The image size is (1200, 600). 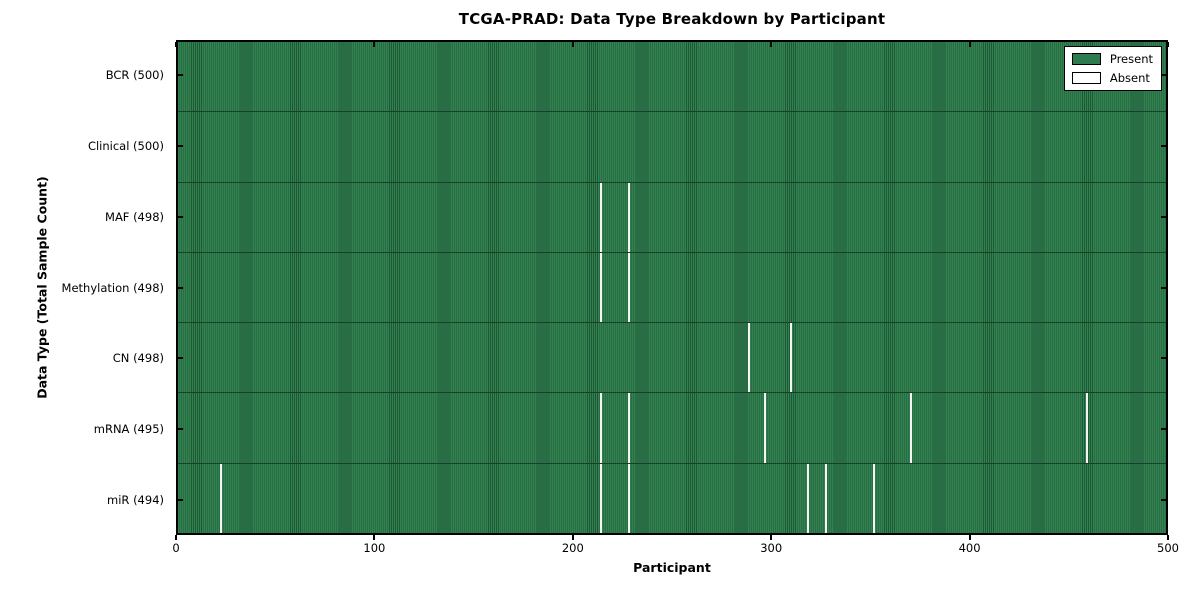 I want to click on legend-item-present: Present, so click(x=1112, y=59).